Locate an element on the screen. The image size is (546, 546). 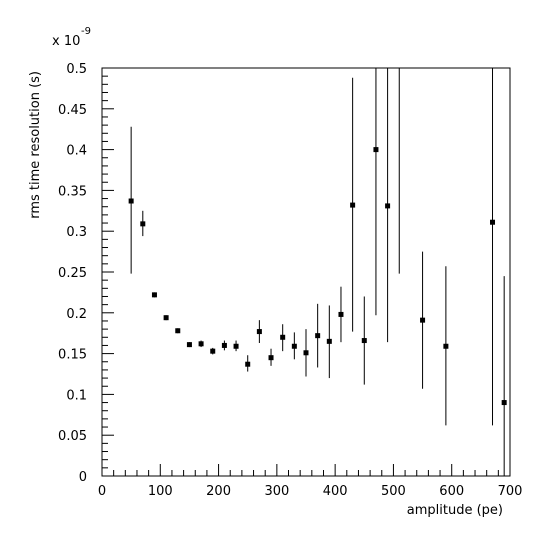
y-tick-label: 0.05 is located at coordinates (72, 436).